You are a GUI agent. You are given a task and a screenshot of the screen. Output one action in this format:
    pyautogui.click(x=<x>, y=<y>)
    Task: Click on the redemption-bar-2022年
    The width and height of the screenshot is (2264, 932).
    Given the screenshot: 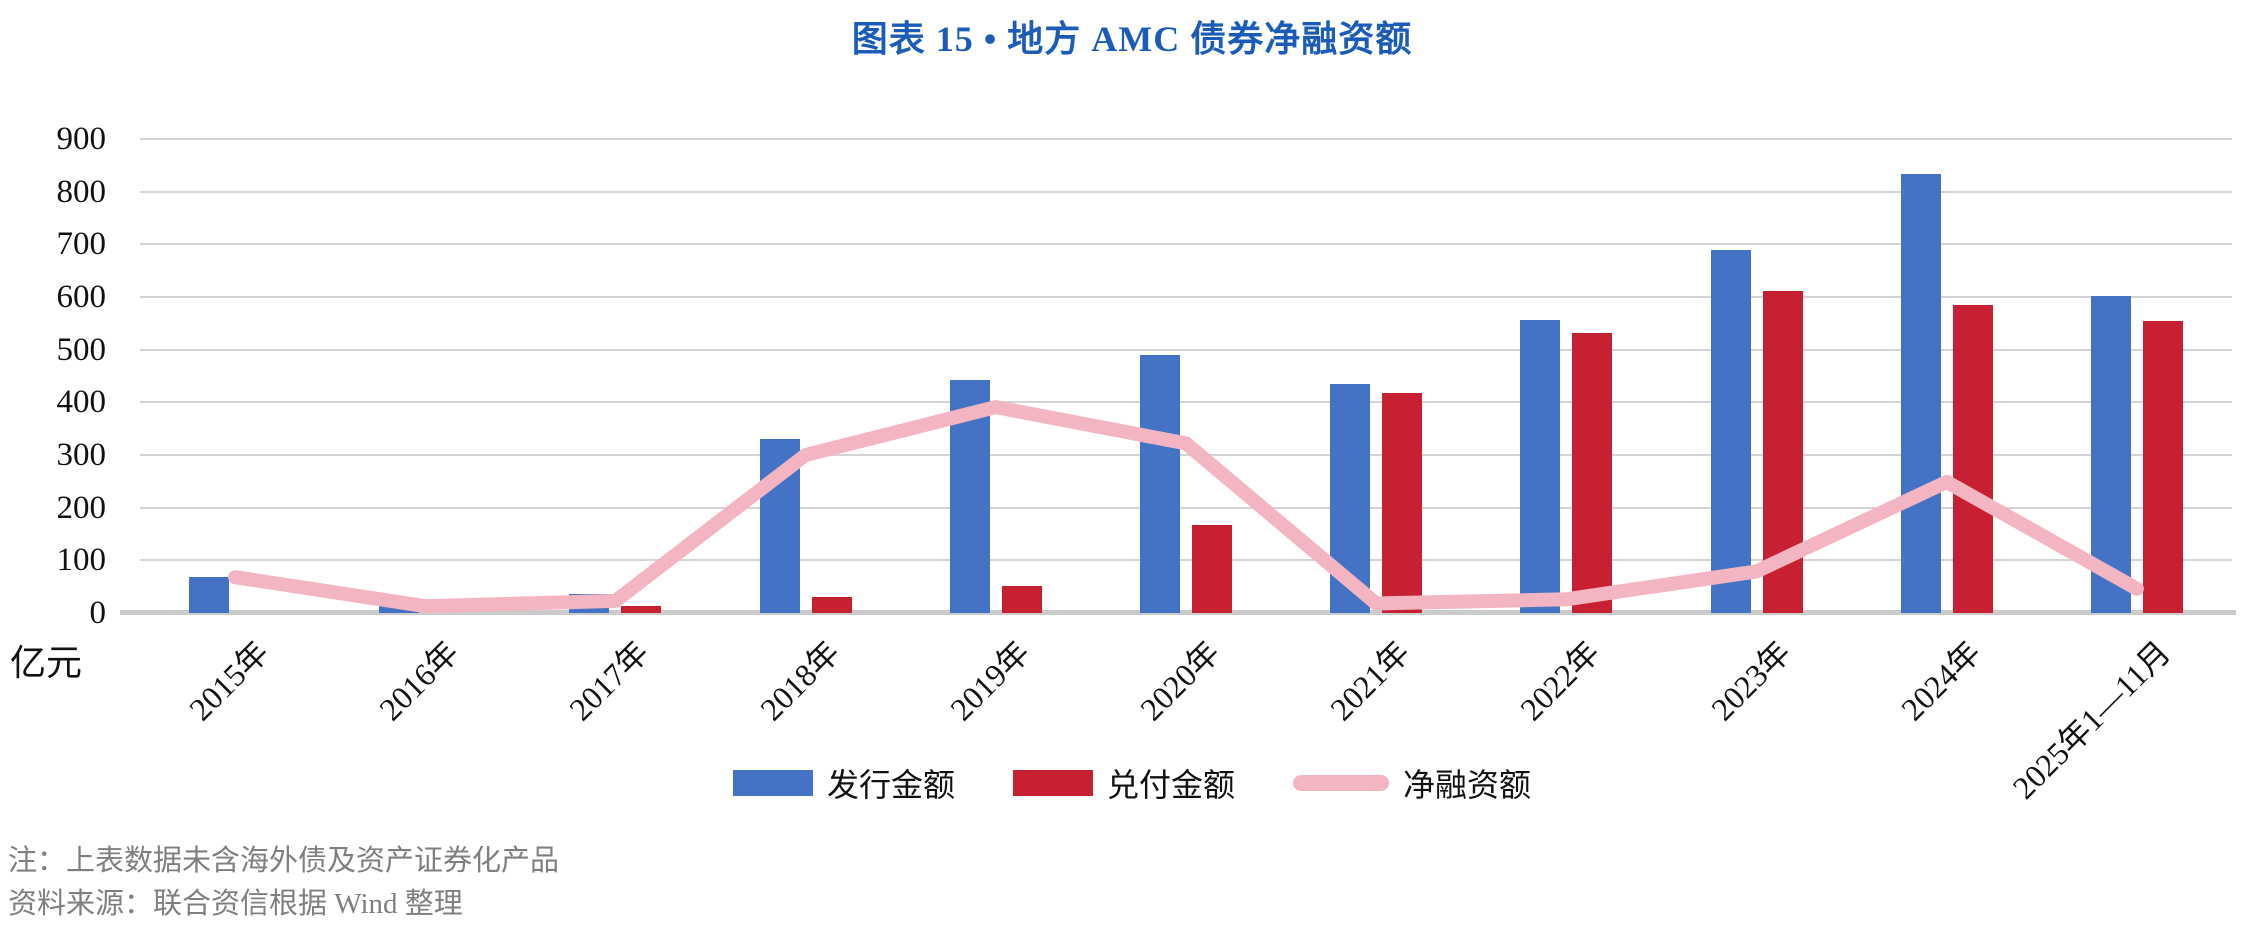 What is the action you would take?
    pyautogui.click(x=1592, y=473)
    